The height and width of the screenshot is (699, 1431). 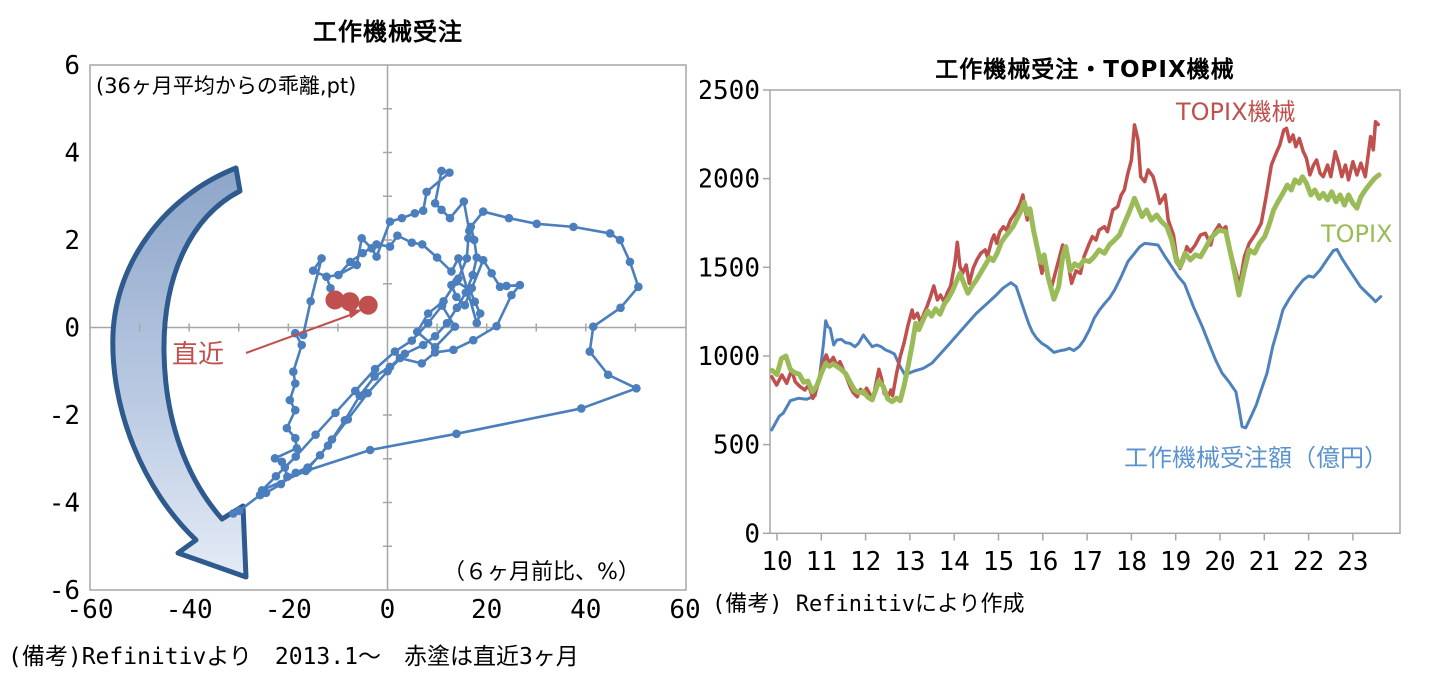 I want to click on y-tick-label: 2, so click(x=72, y=241).